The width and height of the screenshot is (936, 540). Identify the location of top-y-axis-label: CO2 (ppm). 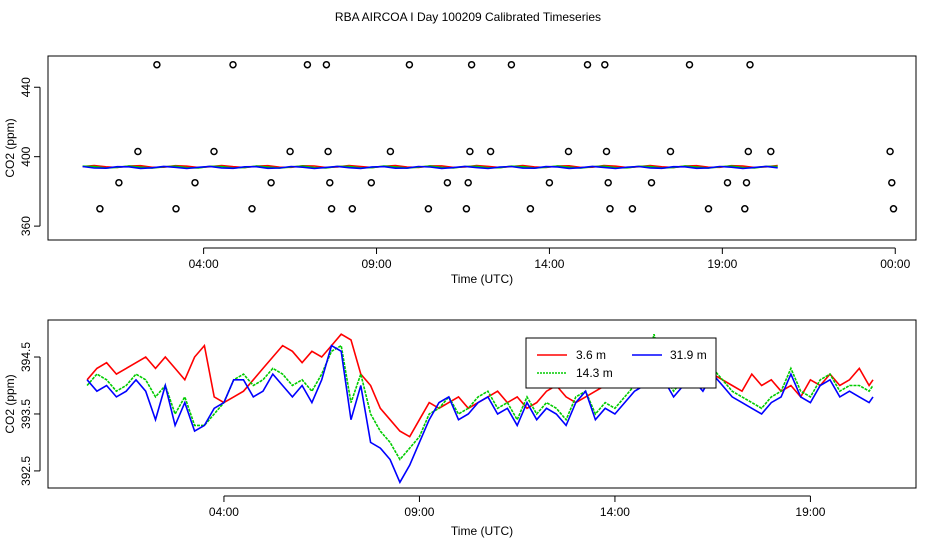
(10, 147).